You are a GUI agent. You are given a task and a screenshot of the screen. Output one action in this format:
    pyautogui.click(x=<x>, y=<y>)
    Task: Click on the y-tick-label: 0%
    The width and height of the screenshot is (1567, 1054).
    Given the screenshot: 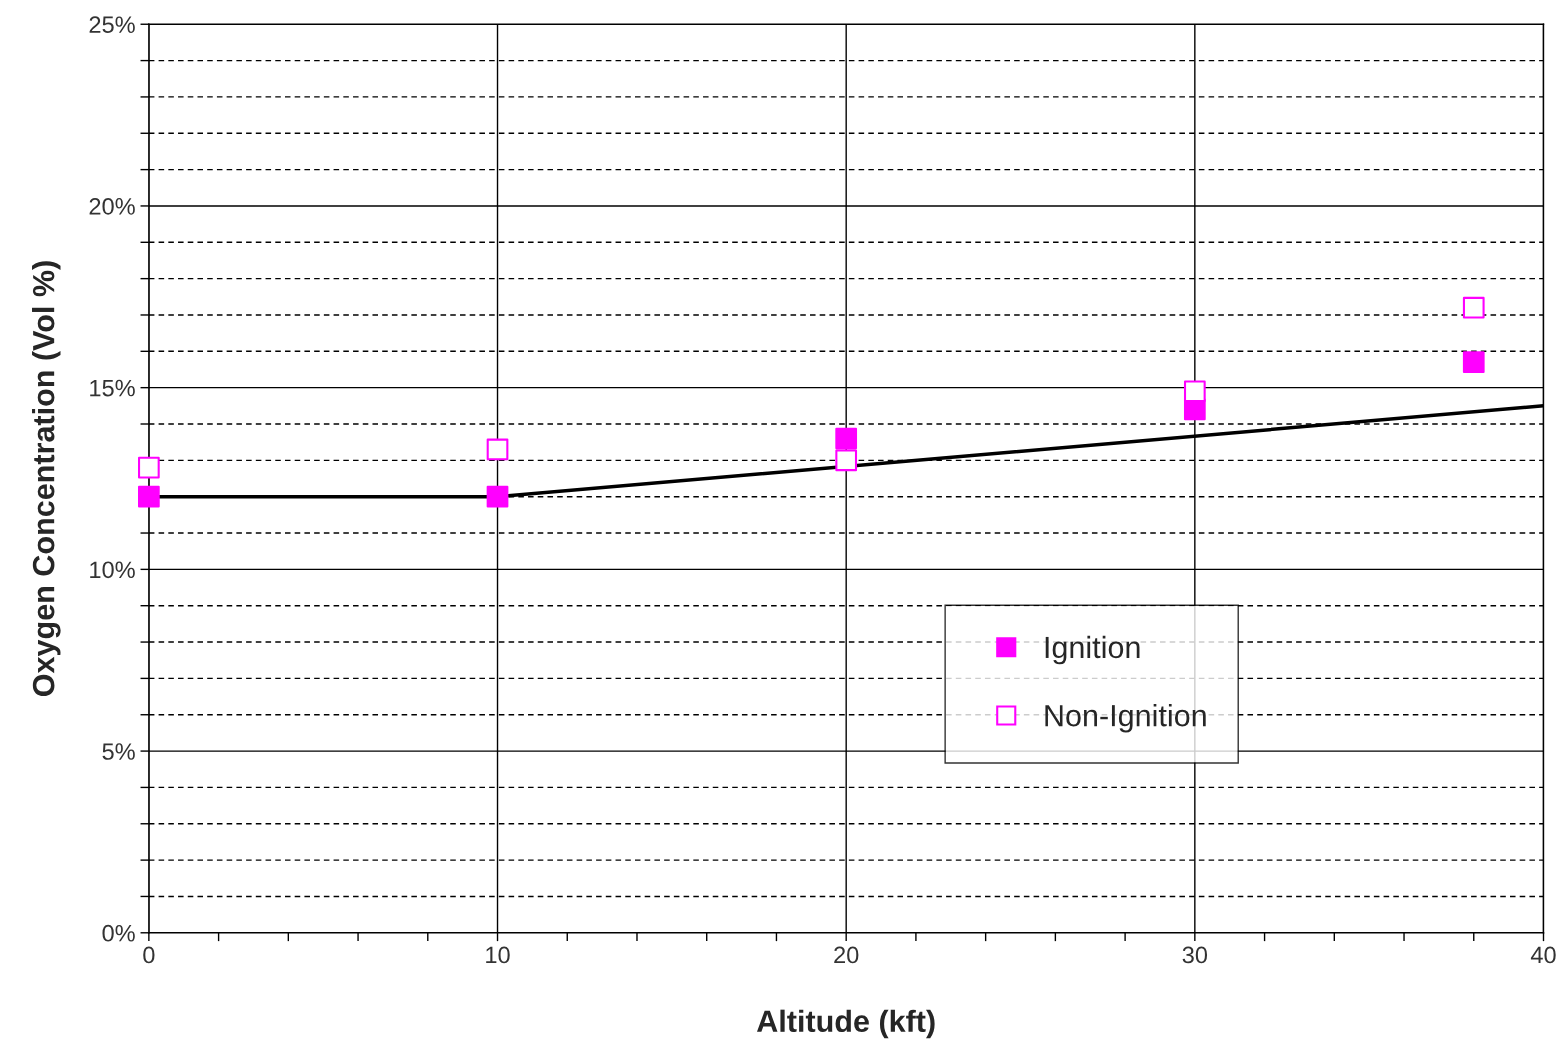 What is the action you would take?
    pyautogui.click(x=118, y=933)
    